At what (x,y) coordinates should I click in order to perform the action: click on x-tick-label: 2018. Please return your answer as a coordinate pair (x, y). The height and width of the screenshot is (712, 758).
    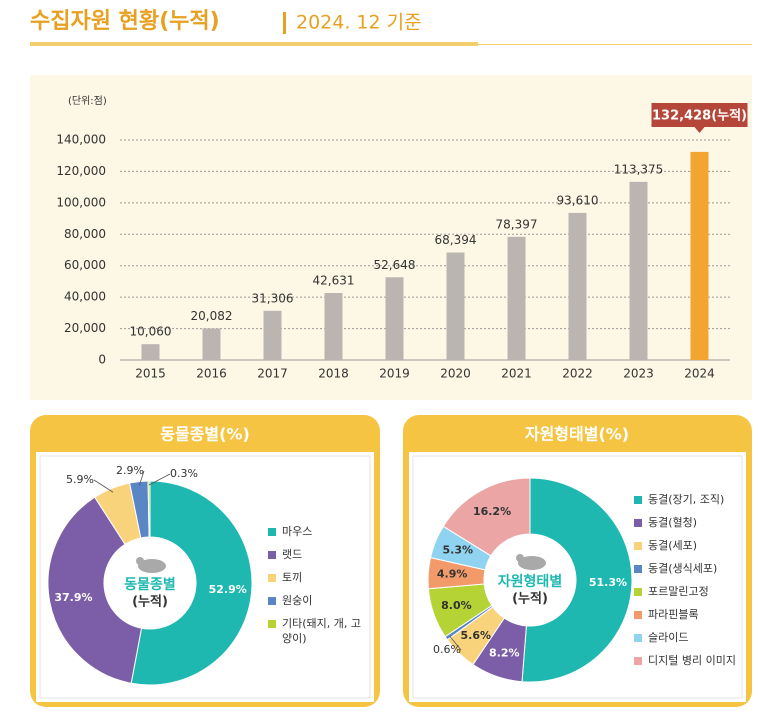
    Looking at the image, I should click on (333, 374).